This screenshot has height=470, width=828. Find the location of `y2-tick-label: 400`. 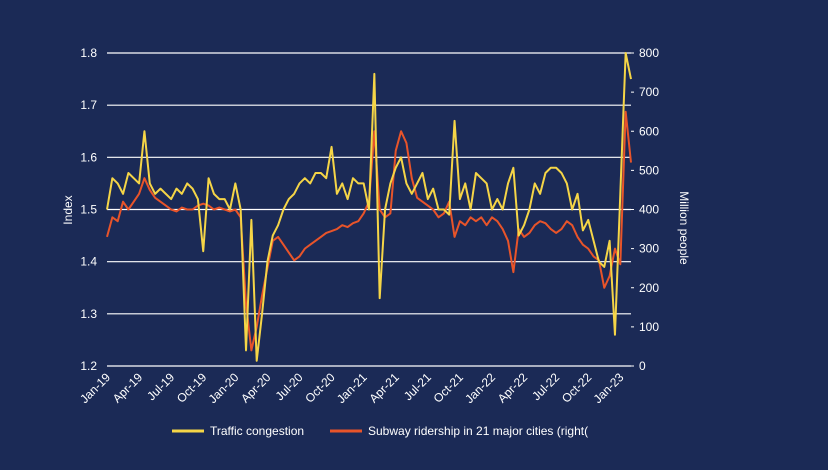

y2-tick-label: 400 is located at coordinates (649, 210).